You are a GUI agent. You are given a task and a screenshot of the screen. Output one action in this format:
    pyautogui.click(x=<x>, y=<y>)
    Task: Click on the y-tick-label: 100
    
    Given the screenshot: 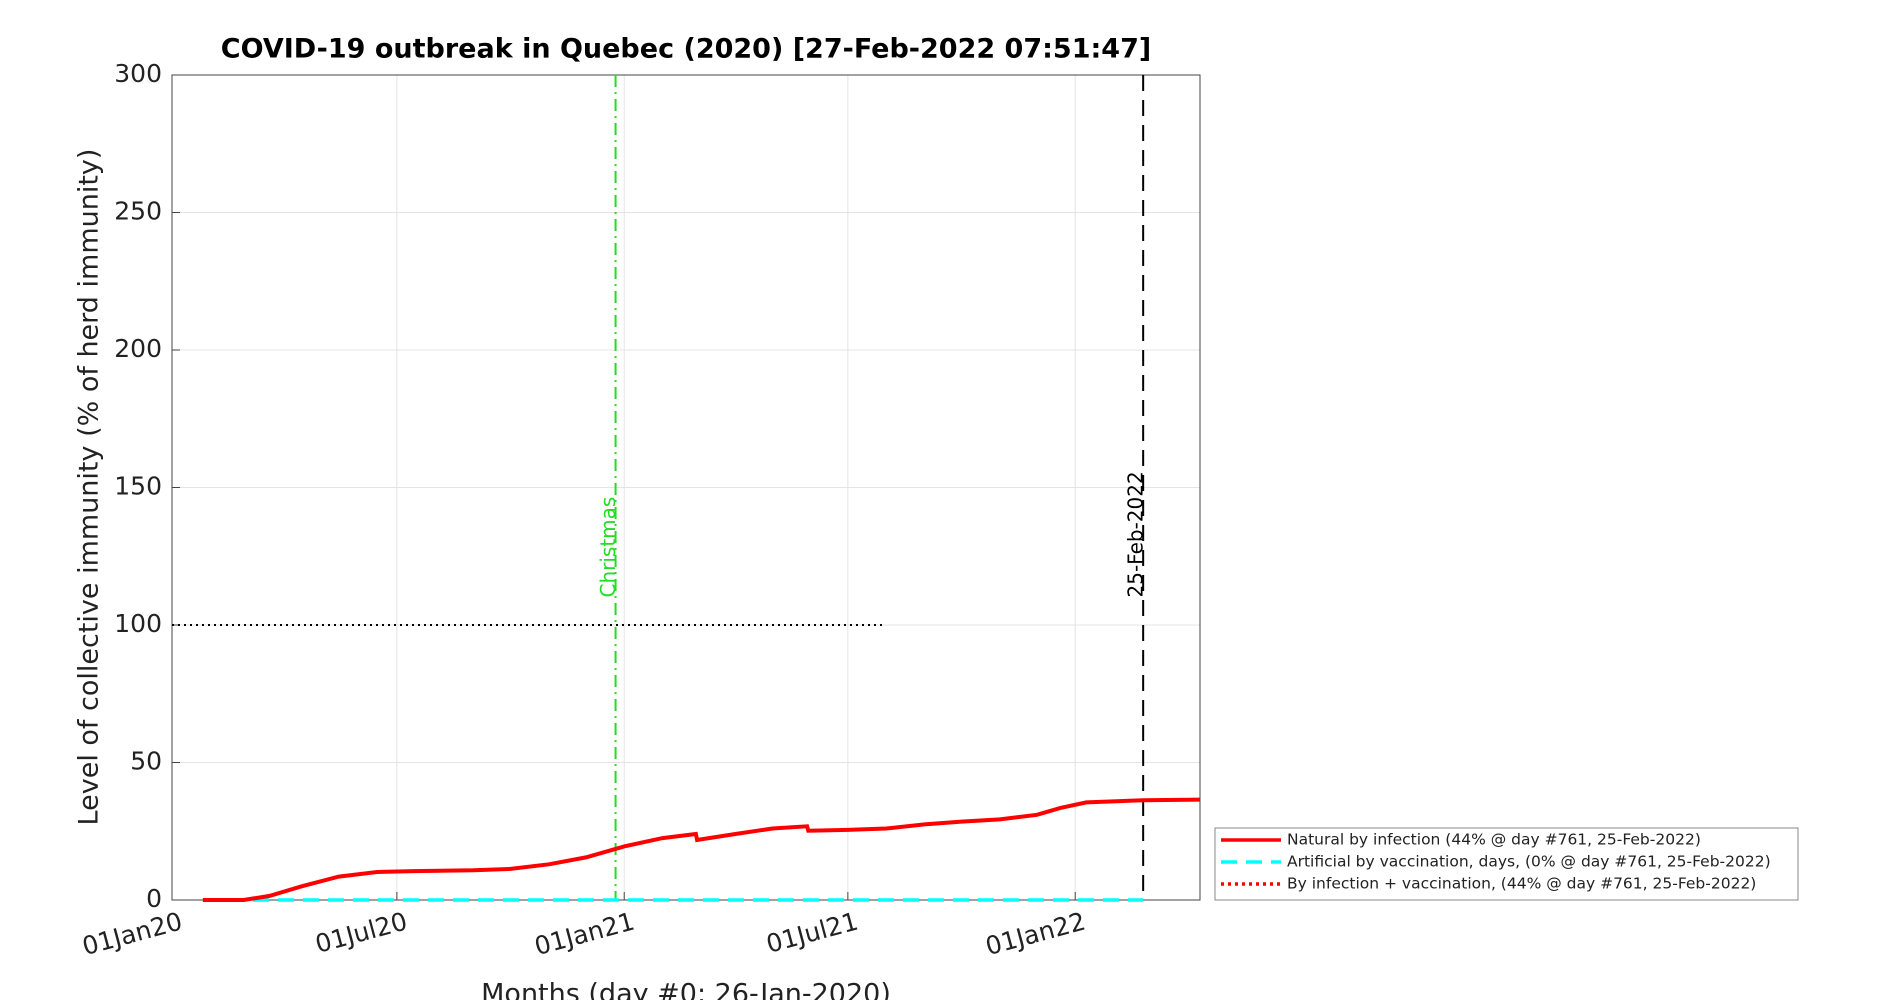 What is the action you would take?
    pyautogui.click(x=138, y=623)
    